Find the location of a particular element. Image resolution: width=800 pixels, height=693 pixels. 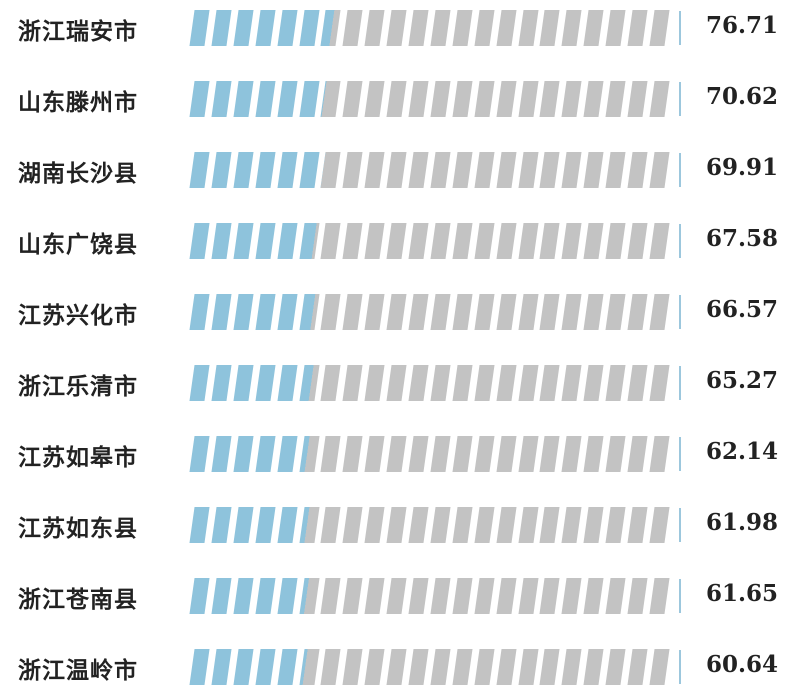

value-label: 60.64 is located at coordinates (742, 664).